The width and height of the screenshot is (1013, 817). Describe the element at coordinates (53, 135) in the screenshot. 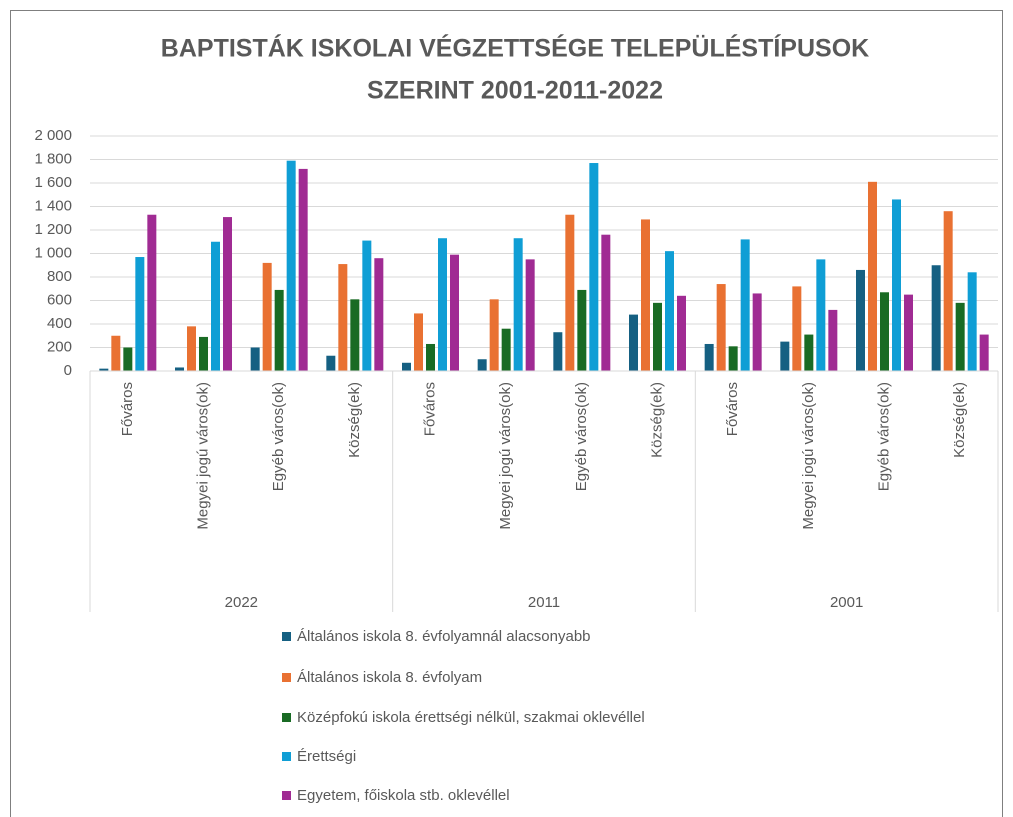

I see `y-tick-label: 2 000` at that location.